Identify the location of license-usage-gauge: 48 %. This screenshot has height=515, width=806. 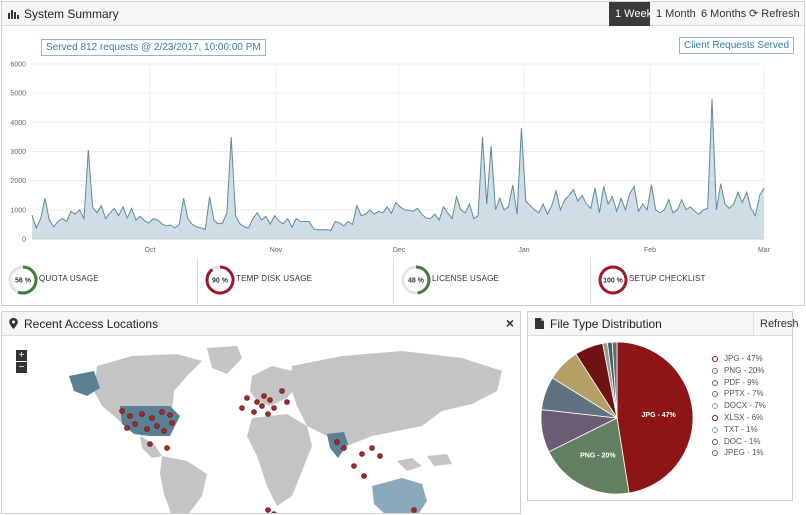
(416, 280).